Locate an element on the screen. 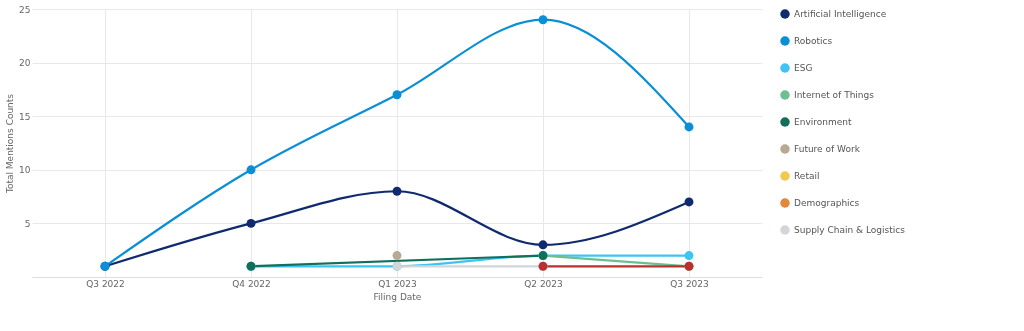 The image size is (1024, 331). legend-label: Robotics is located at coordinates (813, 41).